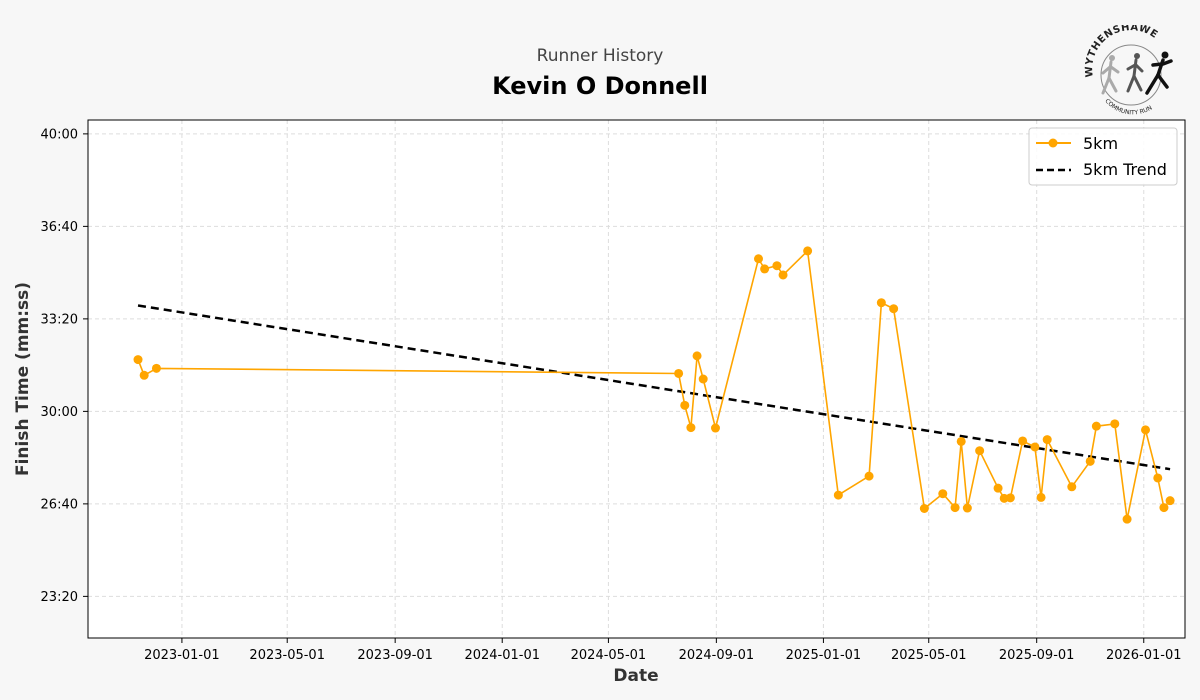 The image size is (1200, 700). What do you see at coordinates (59, 504) in the screenshot?
I see `y-tick-label: 26:40` at bounding box center [59, 504].